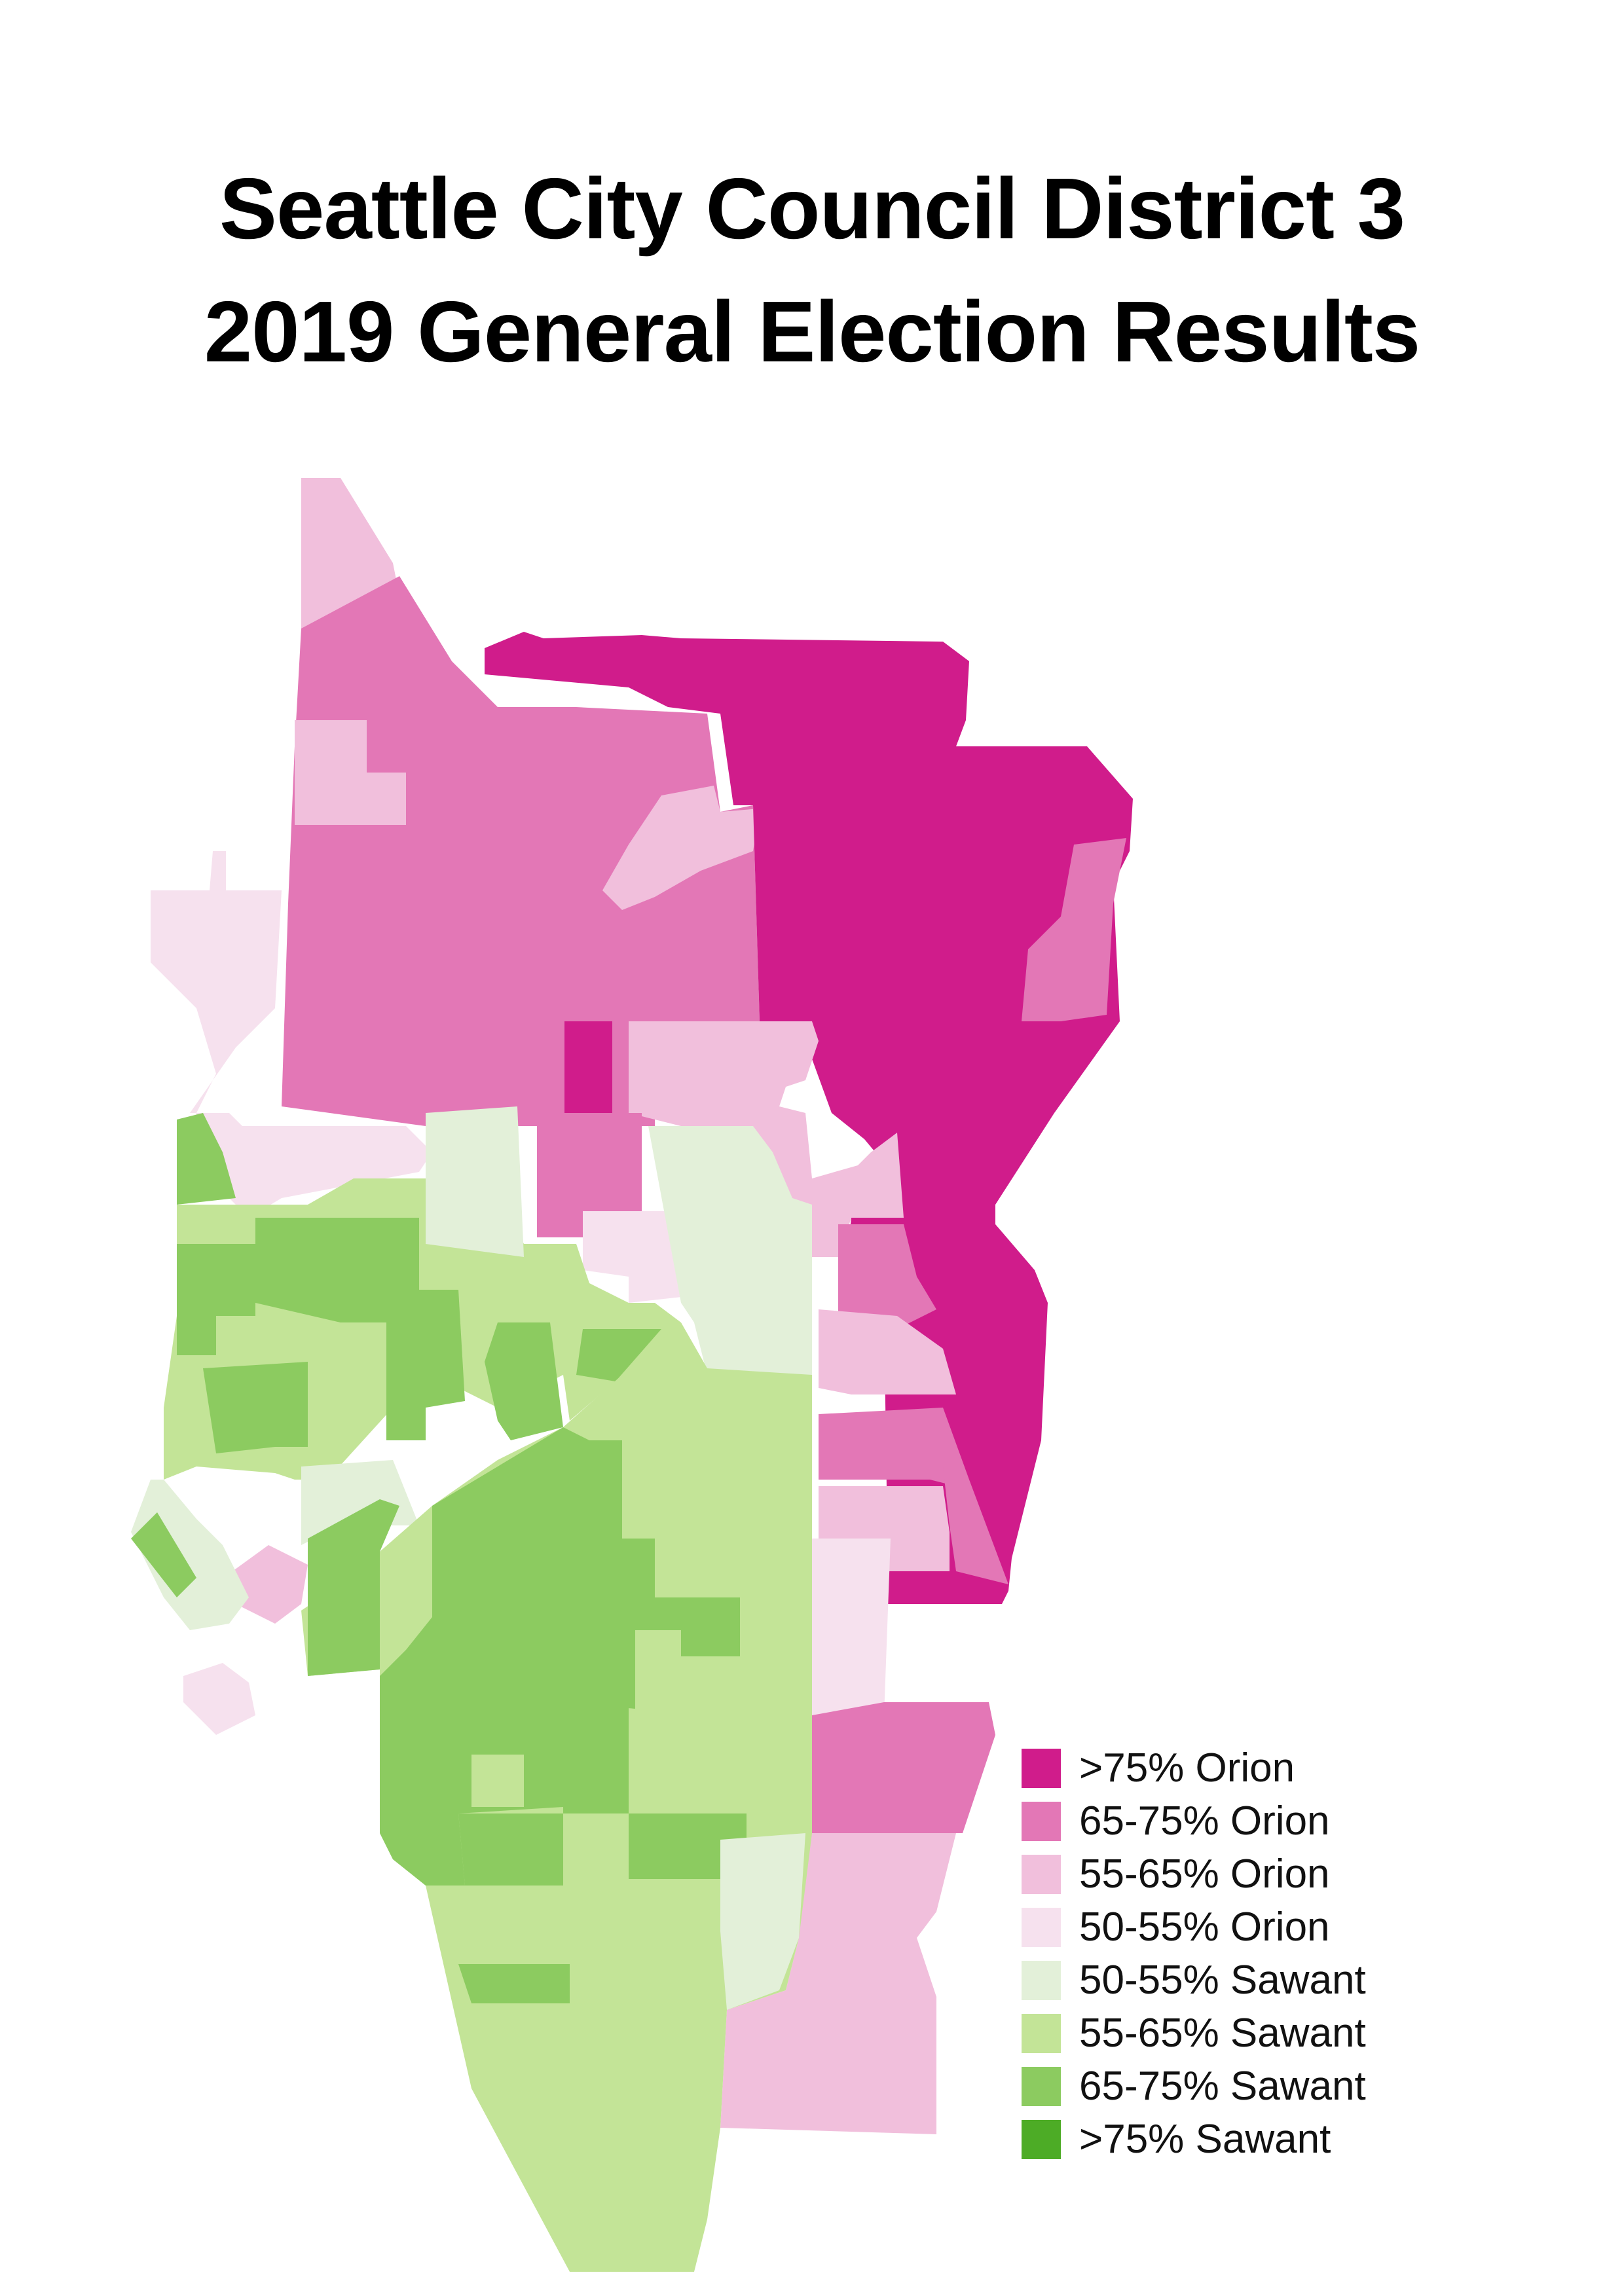  I want to click on legend-item-orion-65-75: 65-75% Orion, so click(1194, 1821).